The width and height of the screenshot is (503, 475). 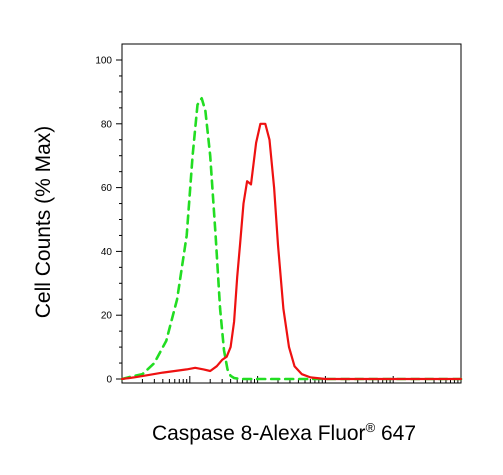 I want to click on y-tick-label: 20, so click(x=107, y=316).